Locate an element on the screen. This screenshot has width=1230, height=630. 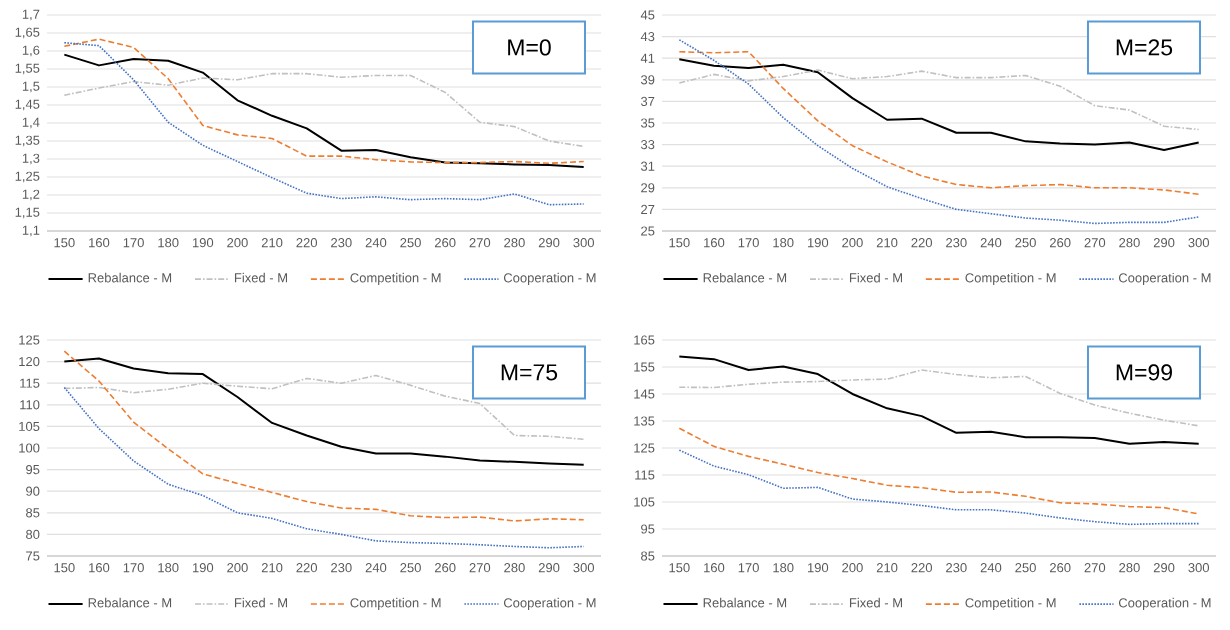
y-tick-label: 1,2 is located at coordinates (31, 195).